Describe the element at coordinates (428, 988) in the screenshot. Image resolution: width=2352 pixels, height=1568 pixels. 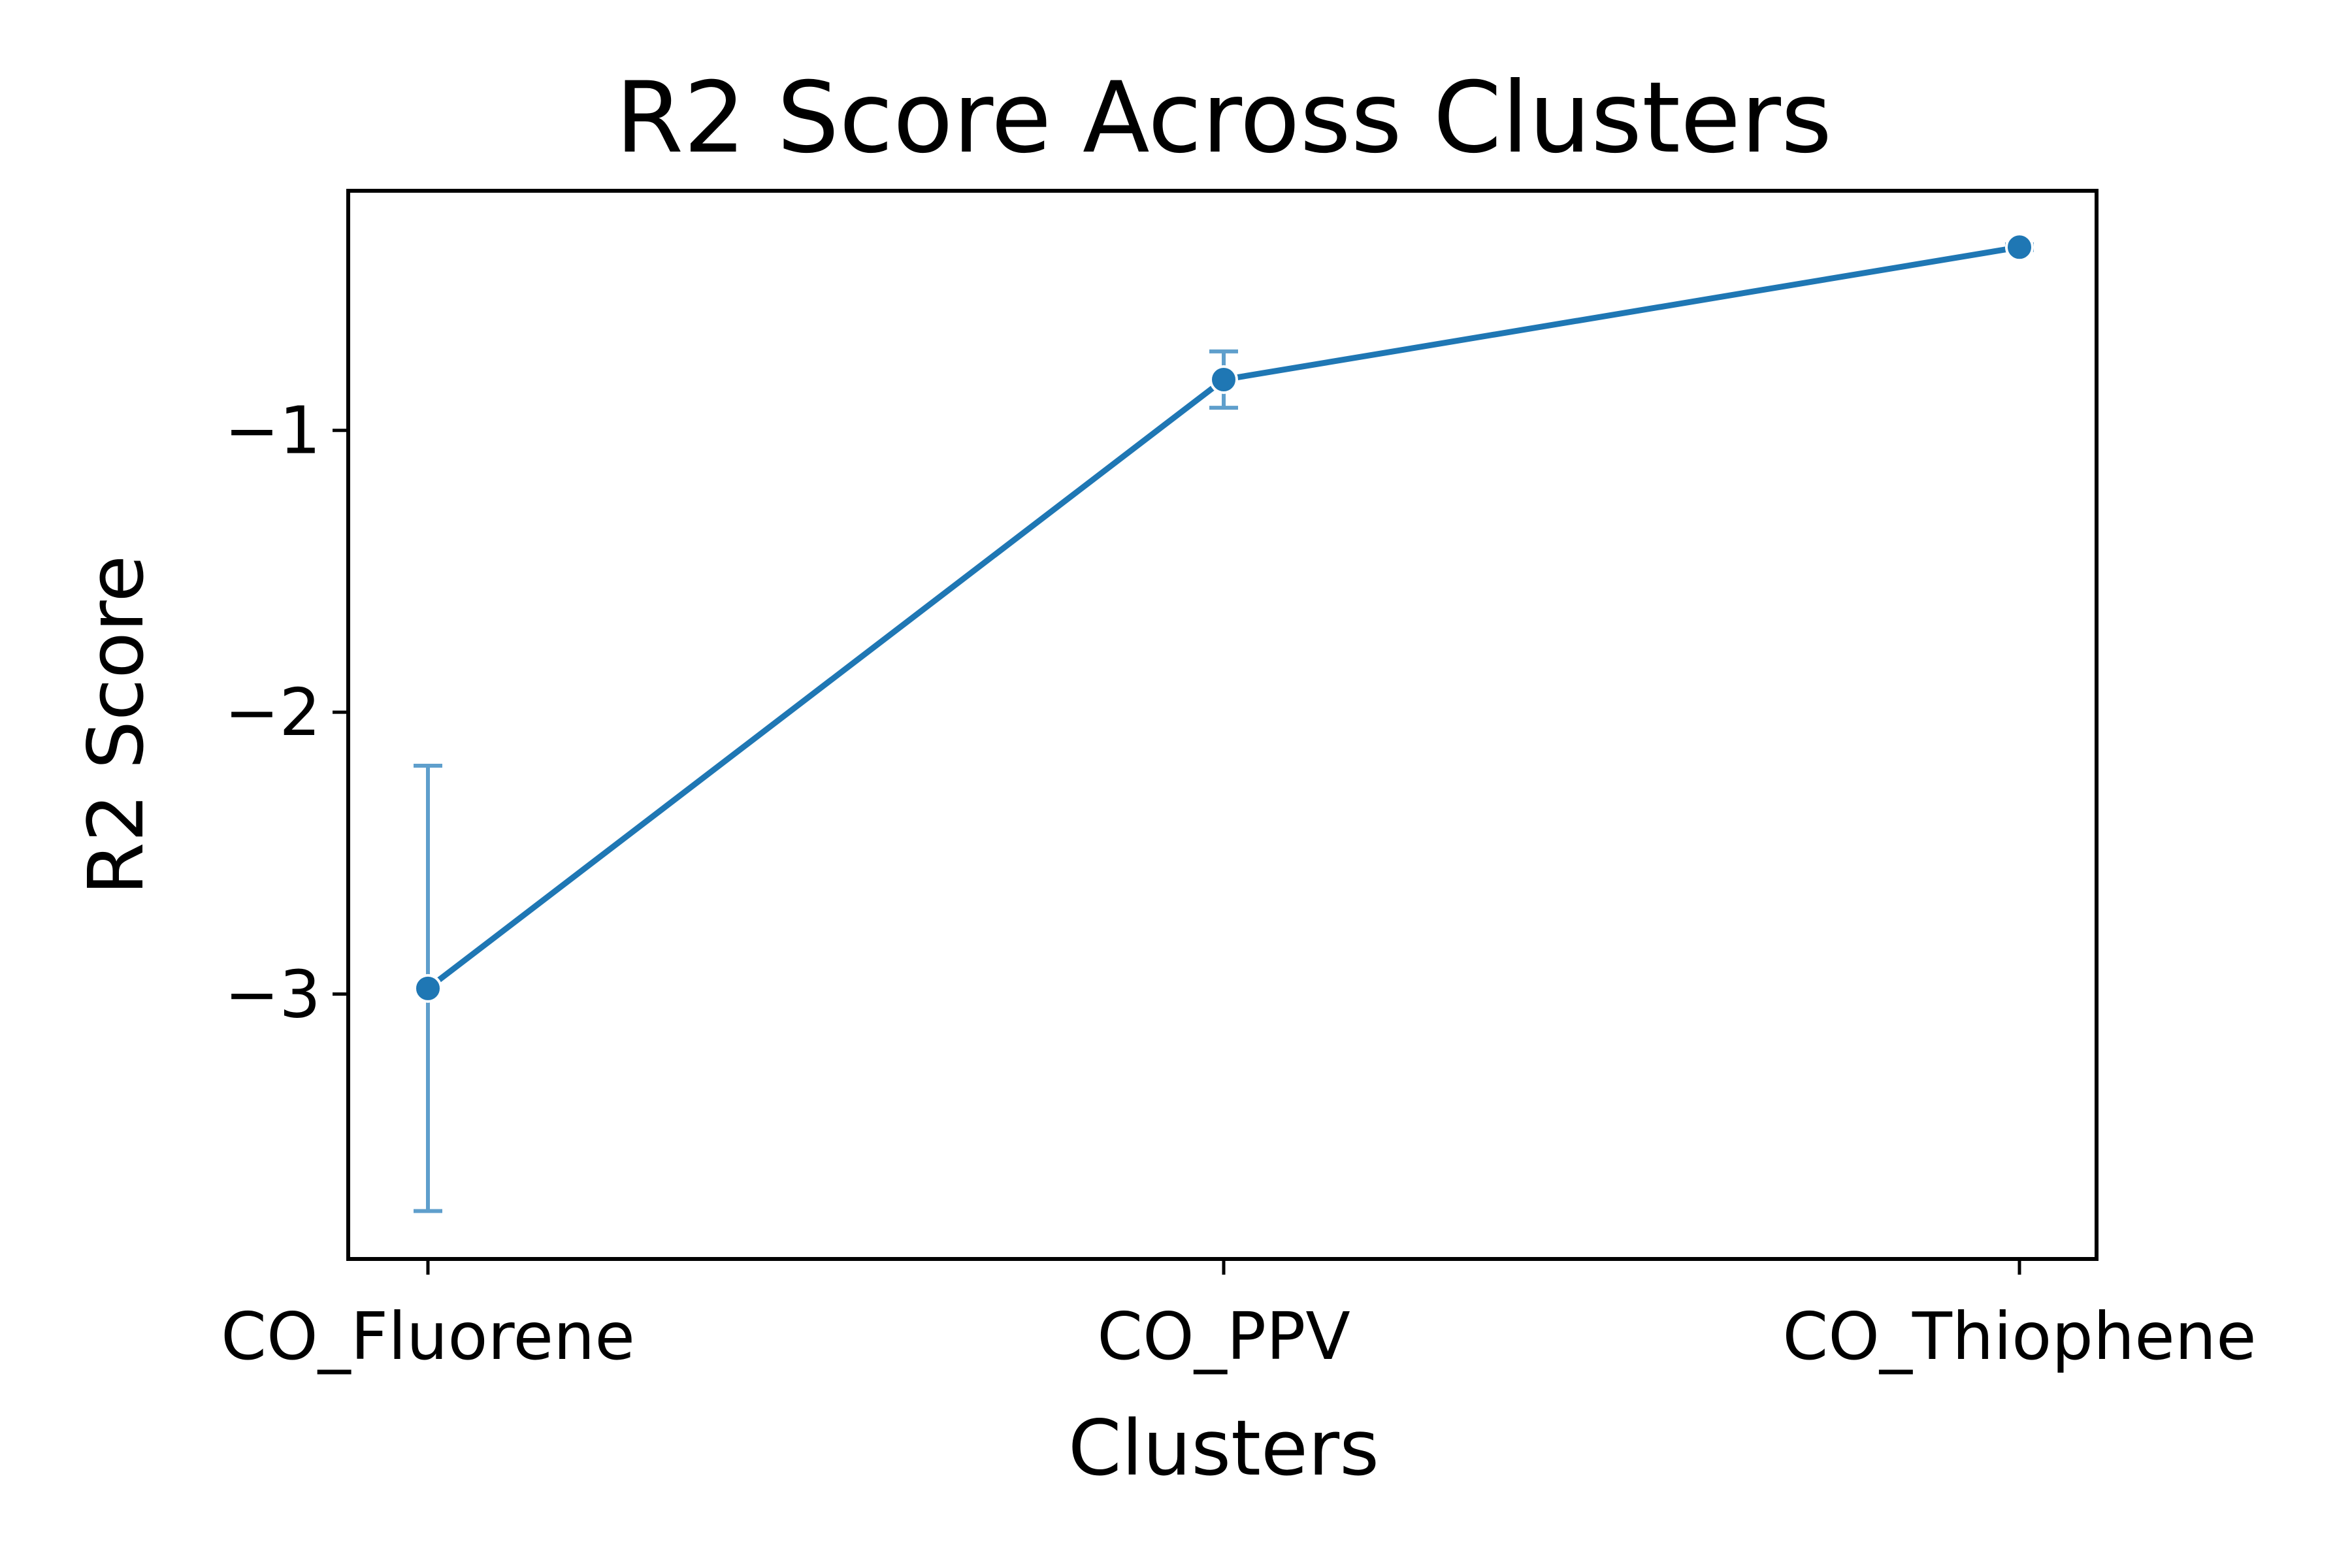
I see `data-point-CO_Fluorene` at that location.